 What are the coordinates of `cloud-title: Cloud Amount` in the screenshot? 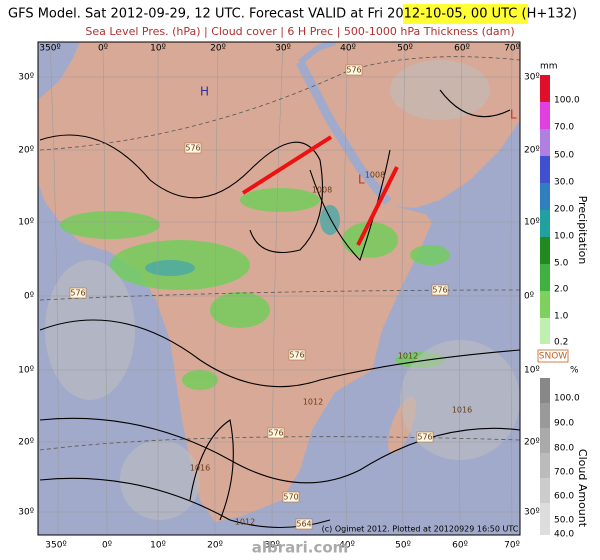 It's located at (582, 488).